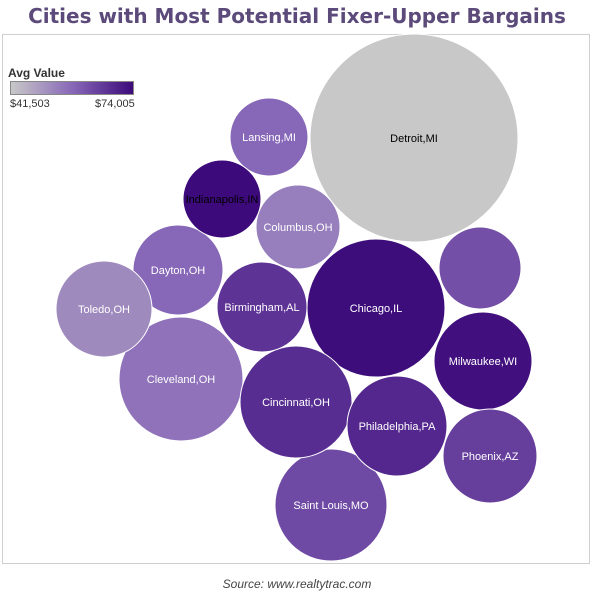  I want to click on bubble-lansing-mi, so click(269, 137).